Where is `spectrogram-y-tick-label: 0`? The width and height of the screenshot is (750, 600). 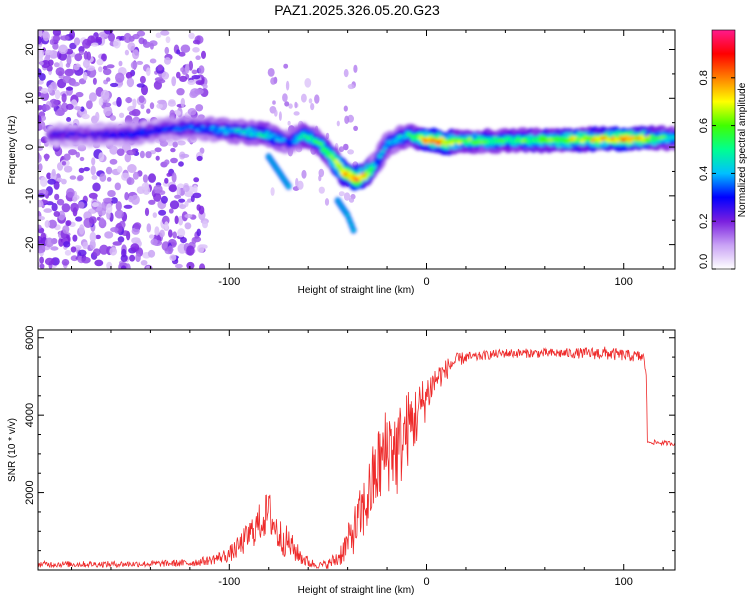 spectrogram-y-tick-label: 0 is located at coordinates (30, 147).